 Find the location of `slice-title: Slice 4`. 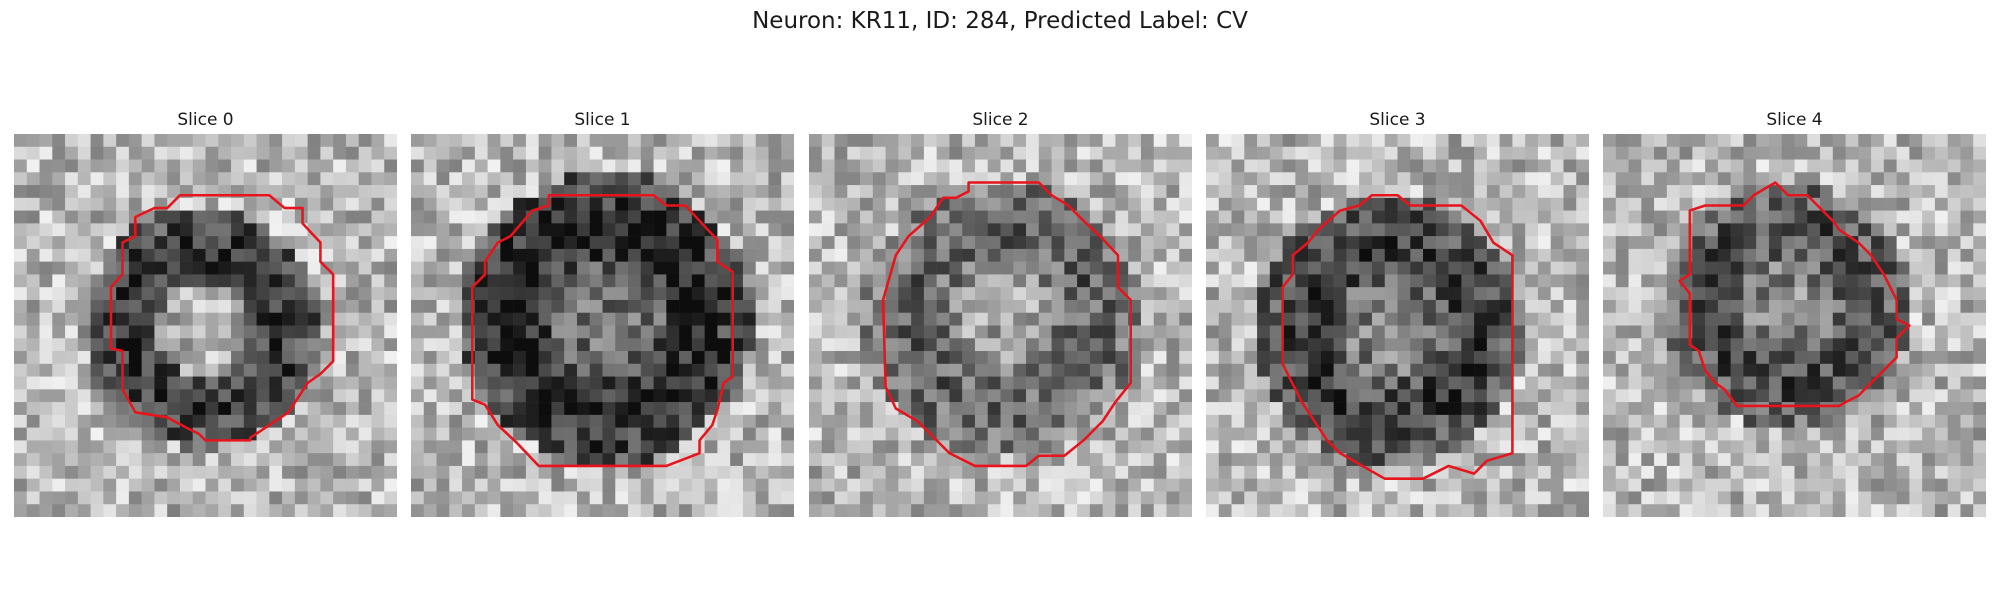

slice-title: Slice 4 is located at coordinates (1794, 120).